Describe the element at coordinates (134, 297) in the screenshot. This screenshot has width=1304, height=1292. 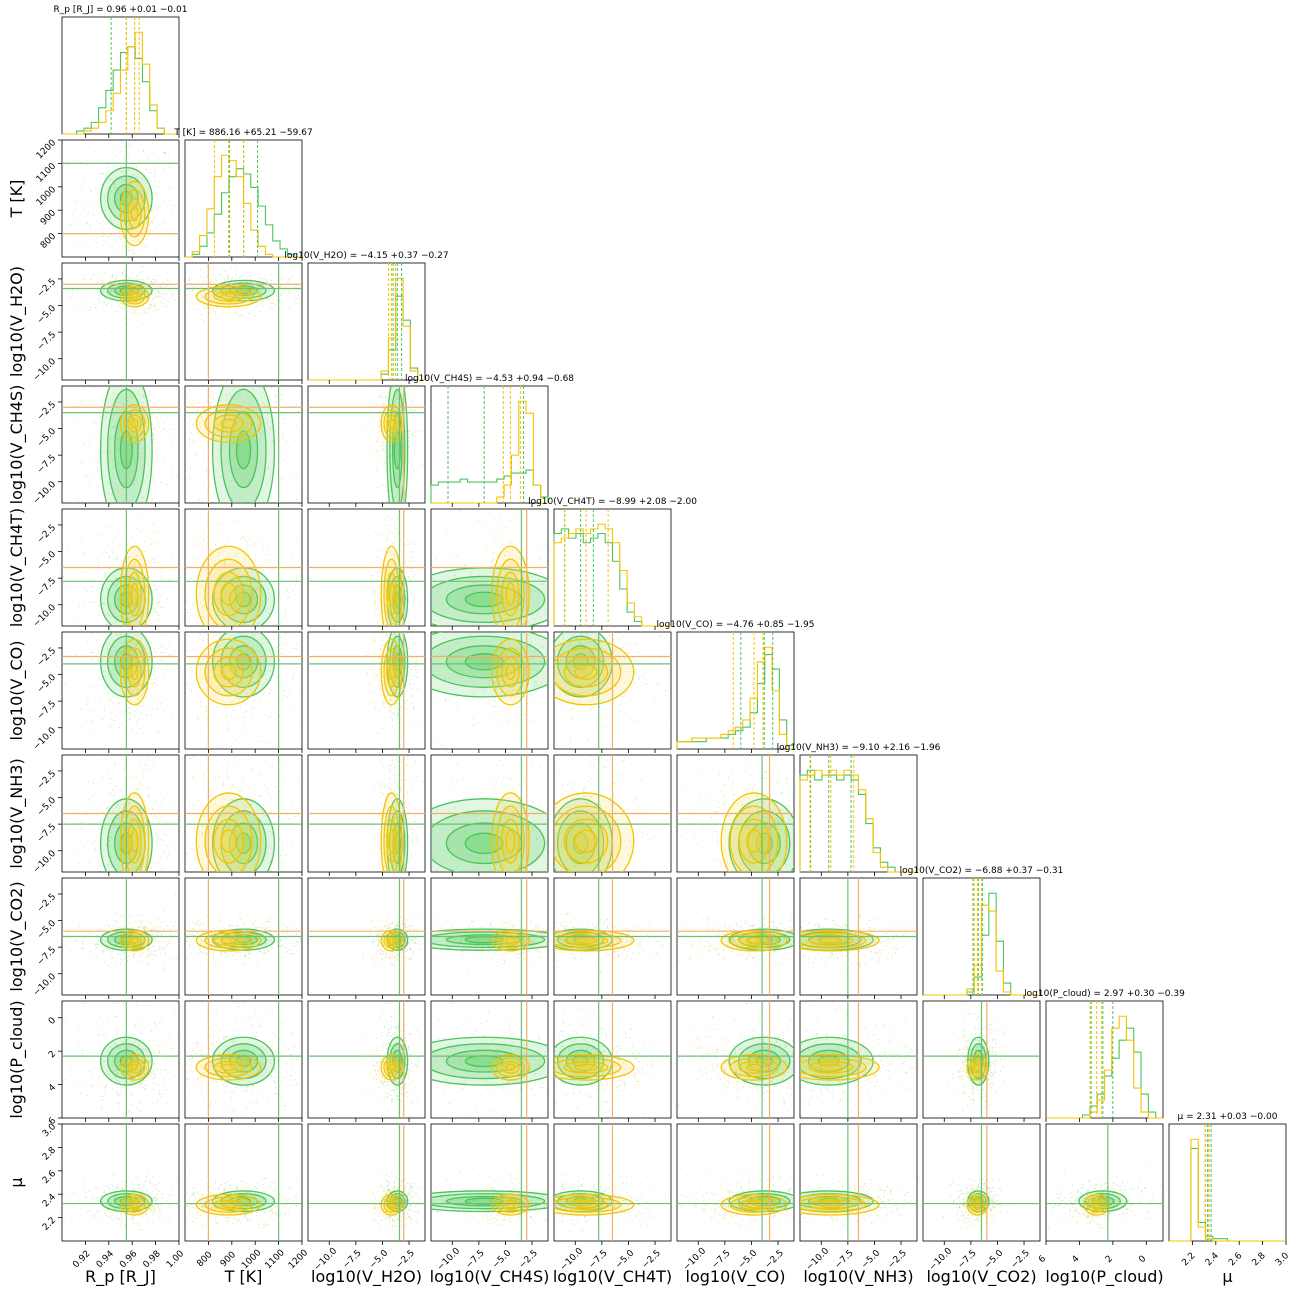
I see `contour-yellow` at that location.